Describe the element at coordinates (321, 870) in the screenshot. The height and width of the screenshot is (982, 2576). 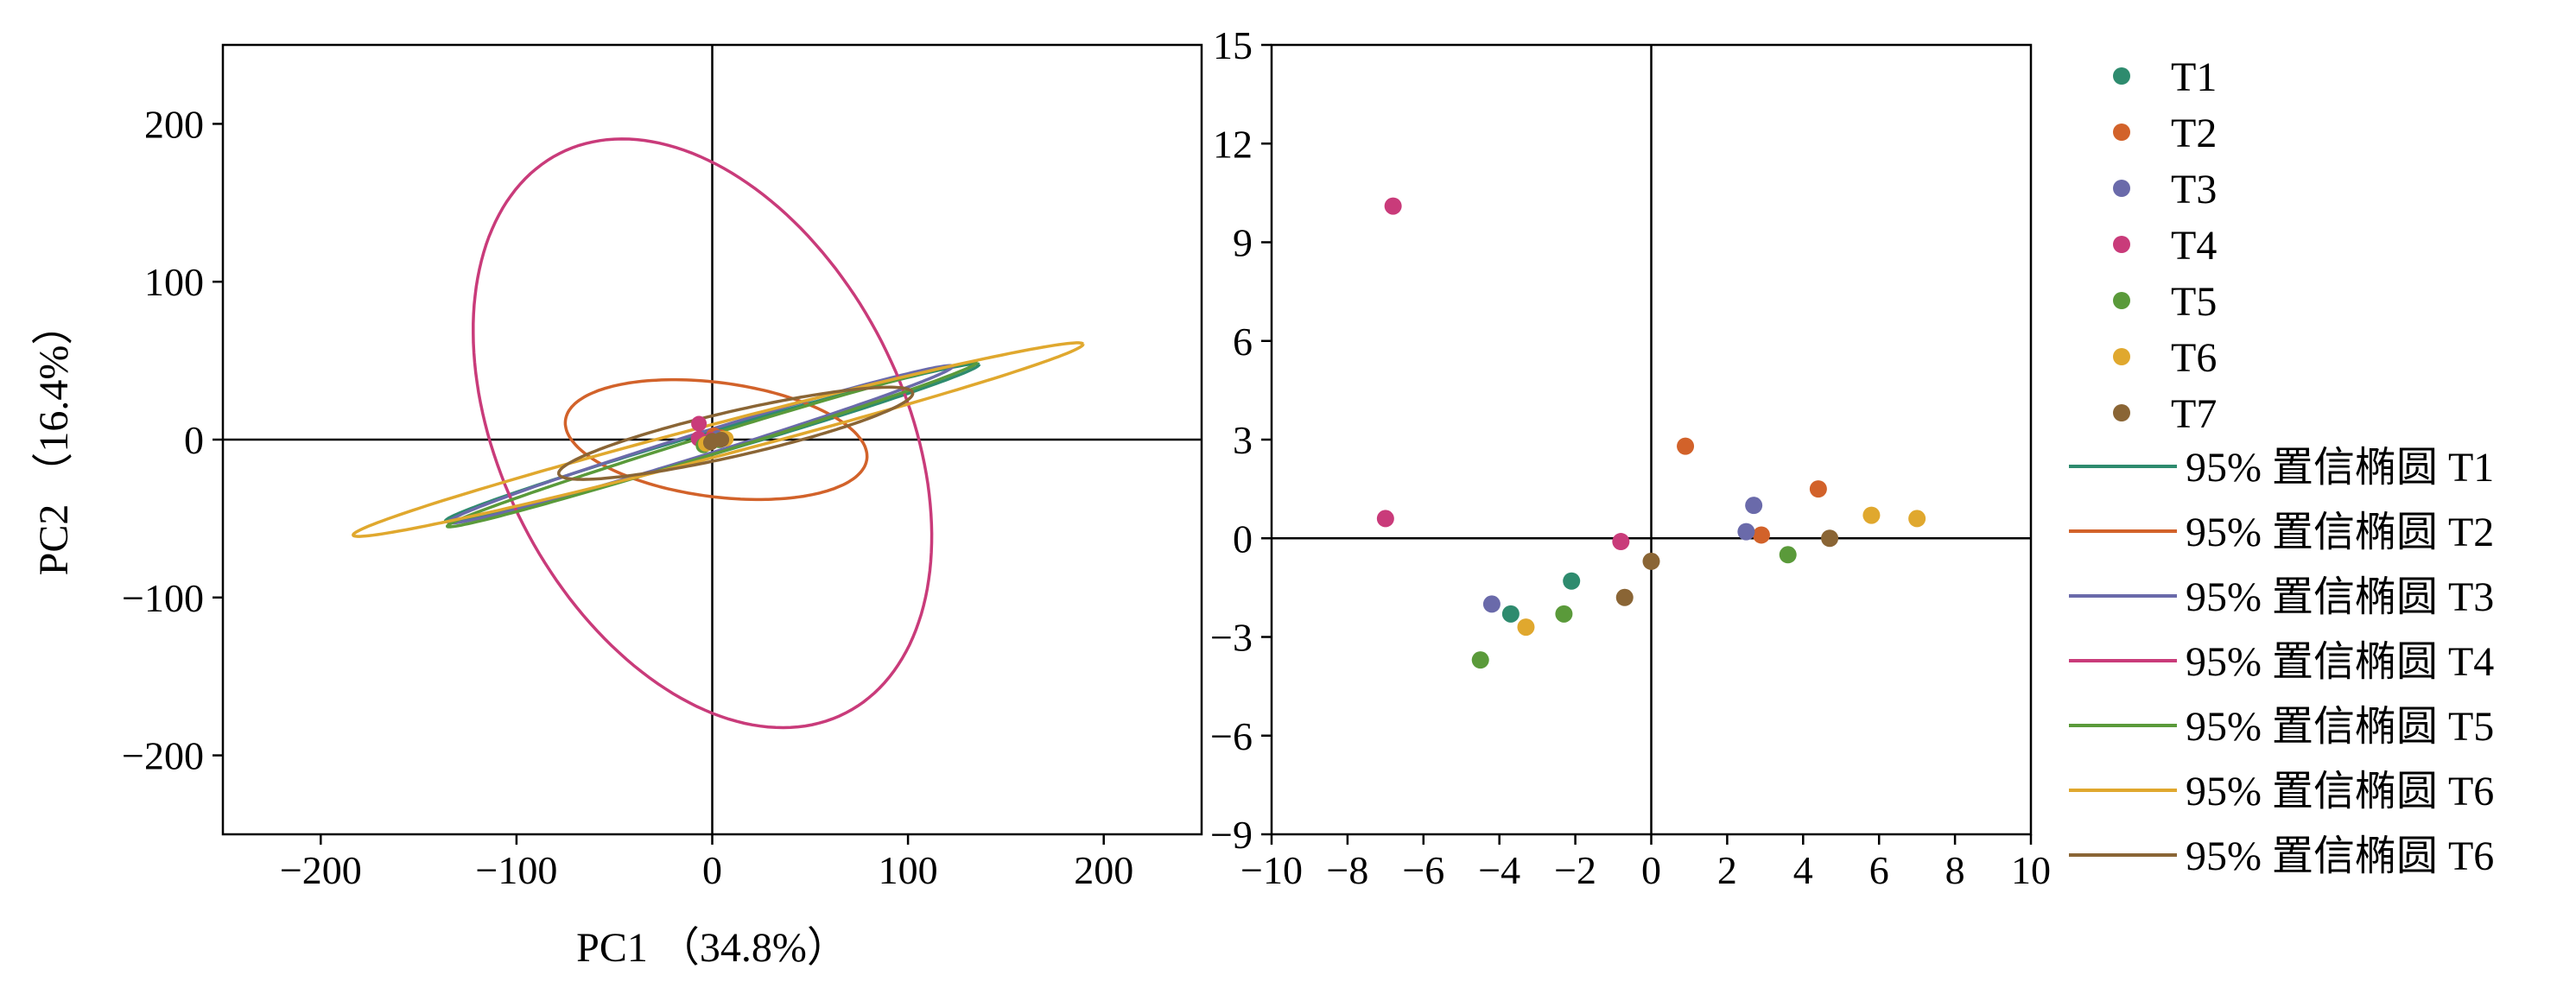
I see `x-tick-label: −200` at that location.